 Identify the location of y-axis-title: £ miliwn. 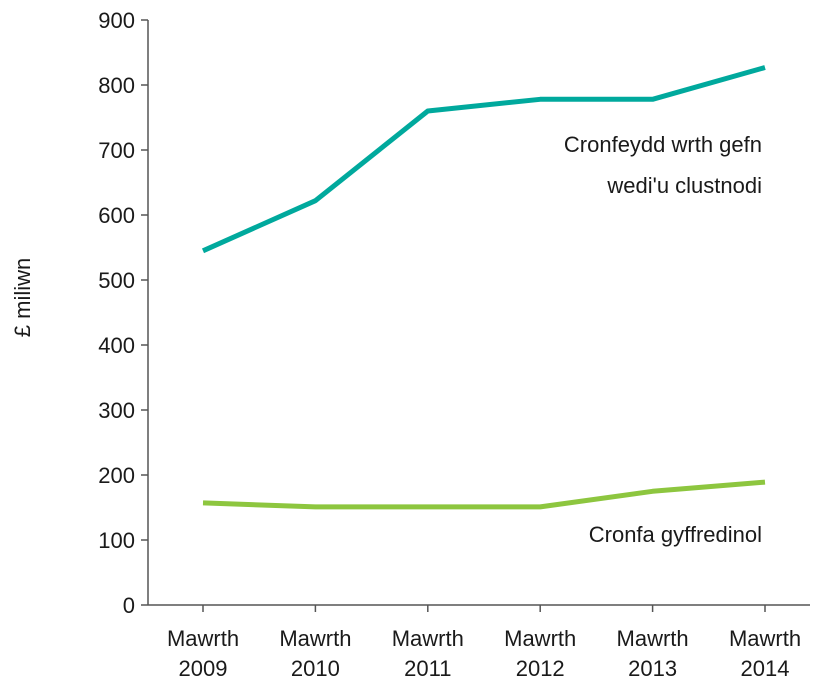
(22, 297).